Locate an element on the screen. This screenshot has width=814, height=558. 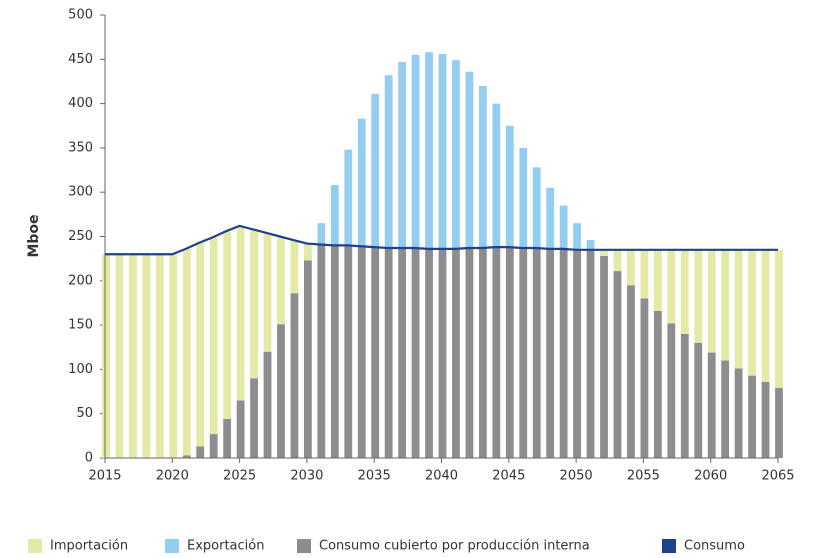
y-tick-label: 150 is located at coordinates (80, 325).